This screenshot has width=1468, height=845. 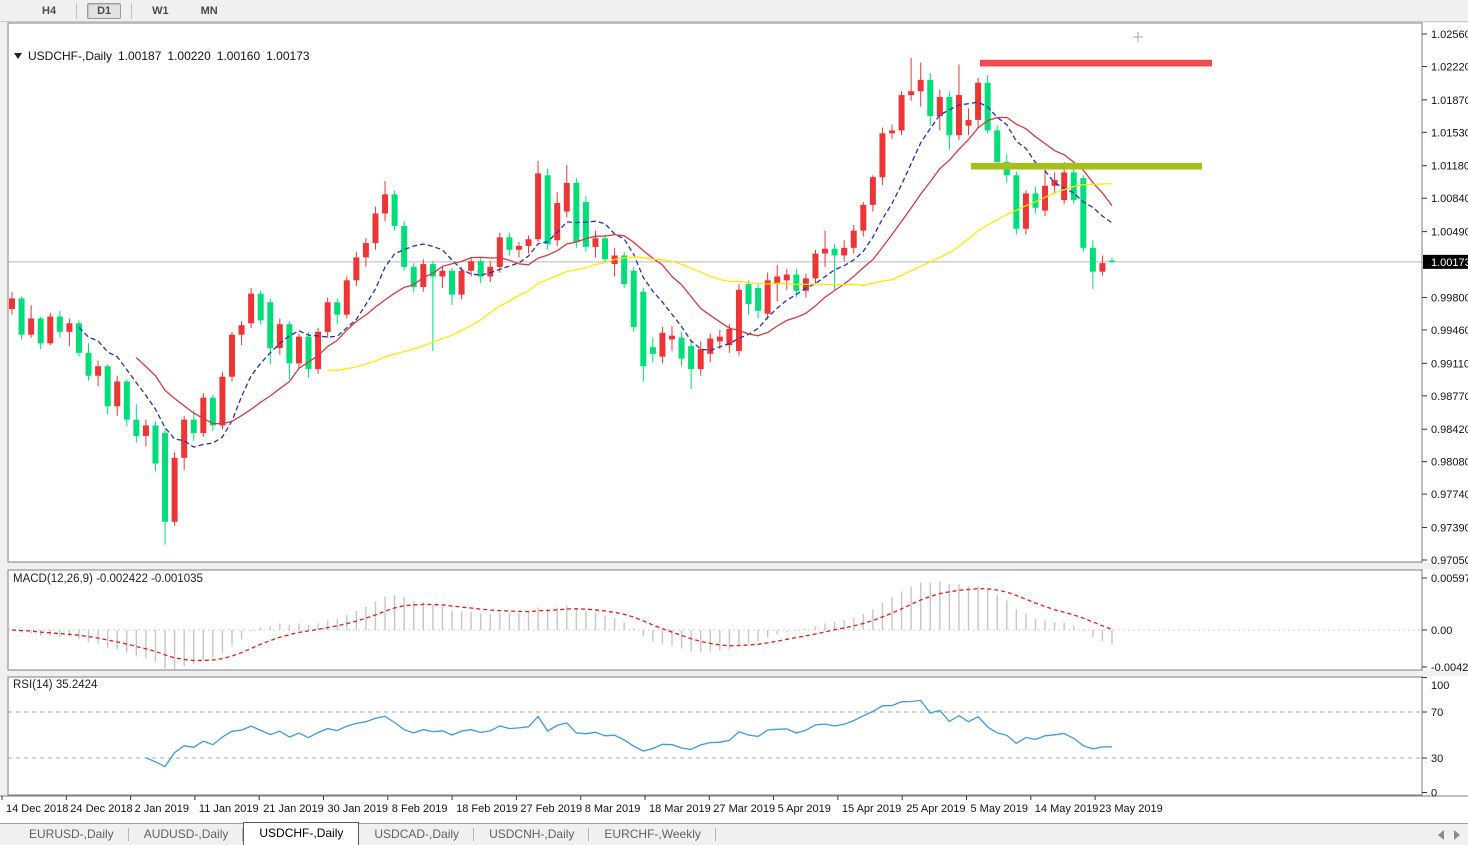 I want to click on rsi-plot, so click(x=715, y=733).